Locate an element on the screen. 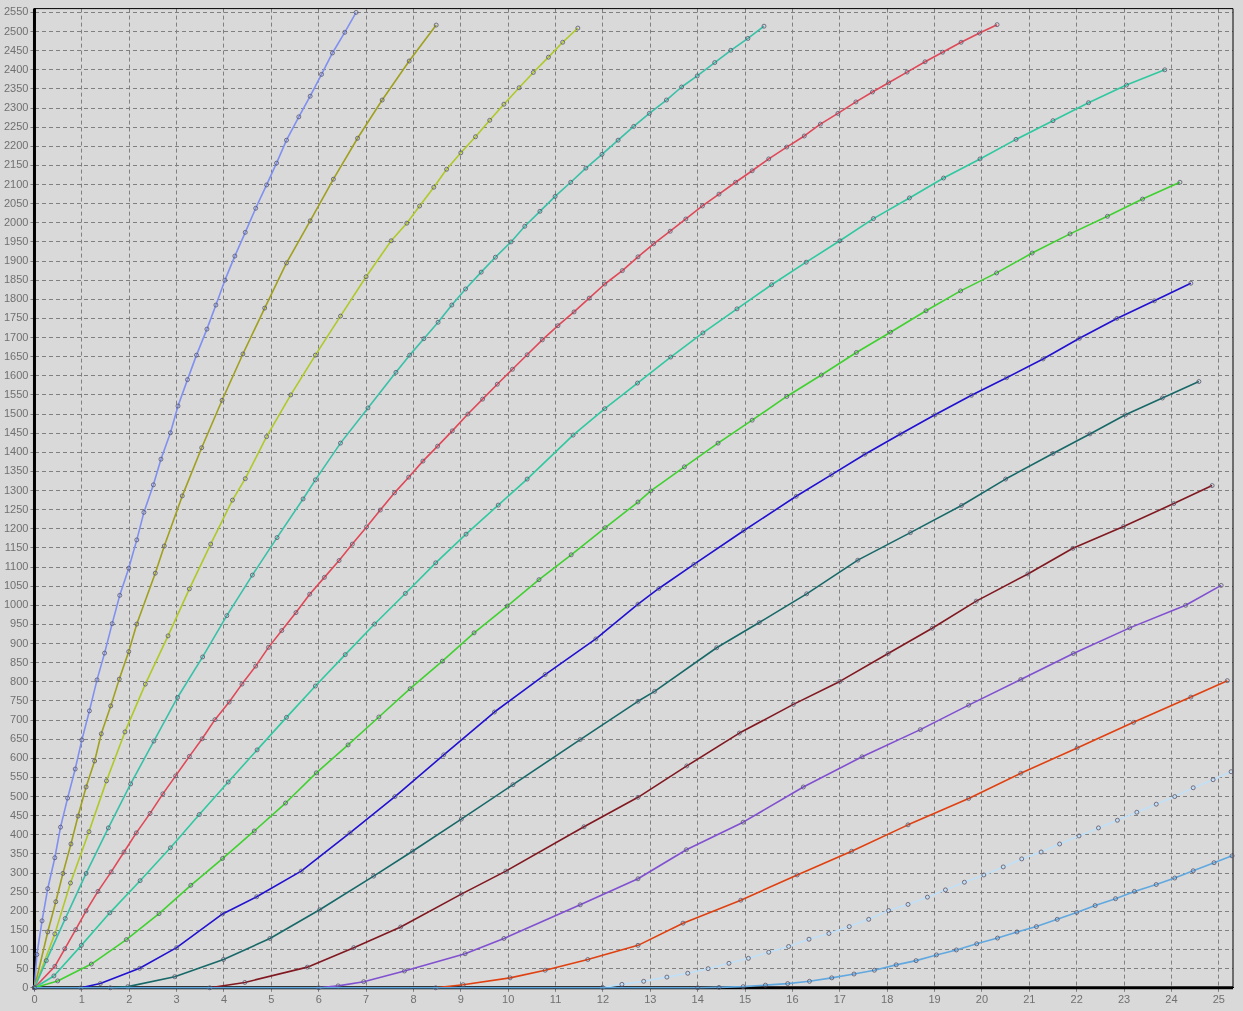 The height and width of the screenshot is (1011, 1243). y-tick-label: 250 is located at coordinates (19, 891).